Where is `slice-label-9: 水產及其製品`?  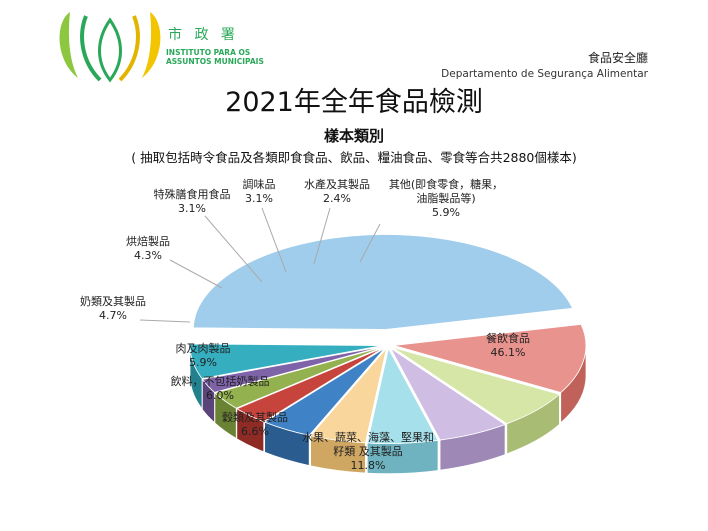 slice-label-9: 水產及其製品 is located at coordinates (337, 184).